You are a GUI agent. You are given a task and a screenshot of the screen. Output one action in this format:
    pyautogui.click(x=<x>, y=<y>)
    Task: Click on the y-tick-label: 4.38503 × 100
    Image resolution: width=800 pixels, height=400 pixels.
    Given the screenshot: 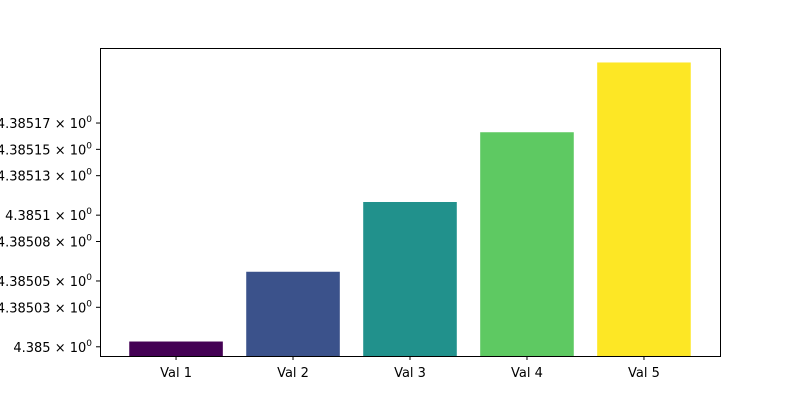 What is the action you would take?
    pyautogui.click(x=46, y=307)
    